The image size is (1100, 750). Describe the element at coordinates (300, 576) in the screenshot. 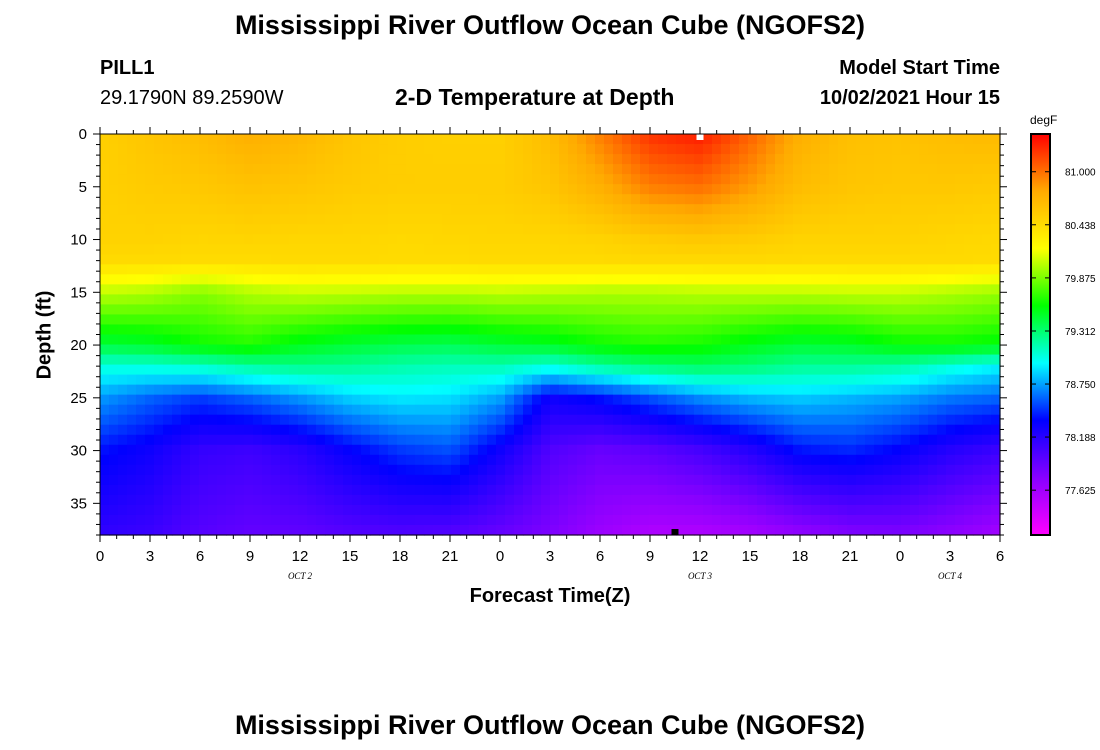

I see `x-date-label: OCT 2` at that location.